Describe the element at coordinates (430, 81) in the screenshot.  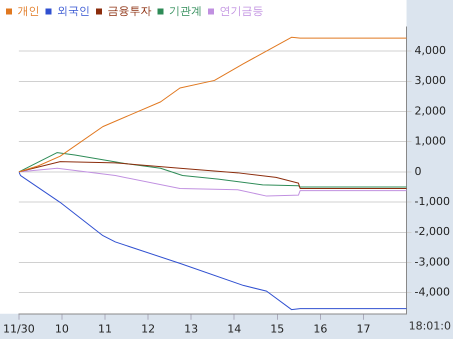
I see `y-tick-label: 3,000` at that location.